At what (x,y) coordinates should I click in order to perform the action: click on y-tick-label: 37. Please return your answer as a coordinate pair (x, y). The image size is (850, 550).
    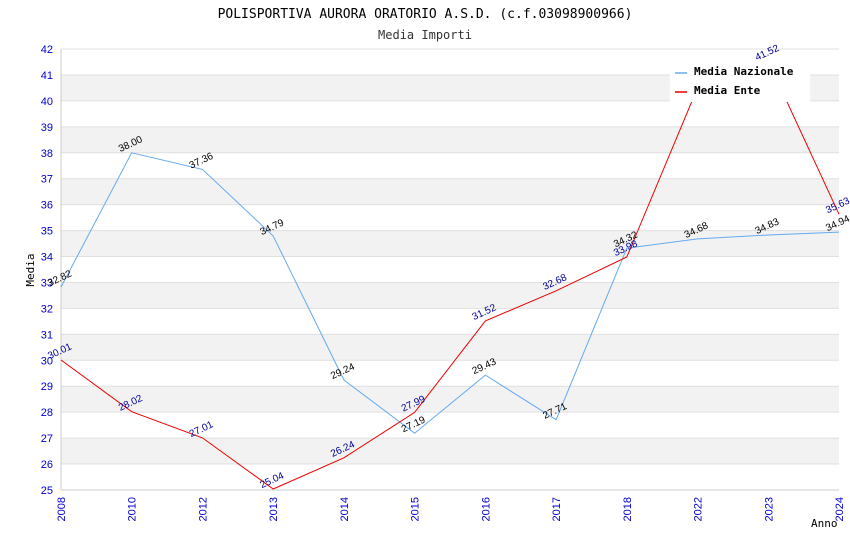
    Looking at the image, I should click on (47, 180).